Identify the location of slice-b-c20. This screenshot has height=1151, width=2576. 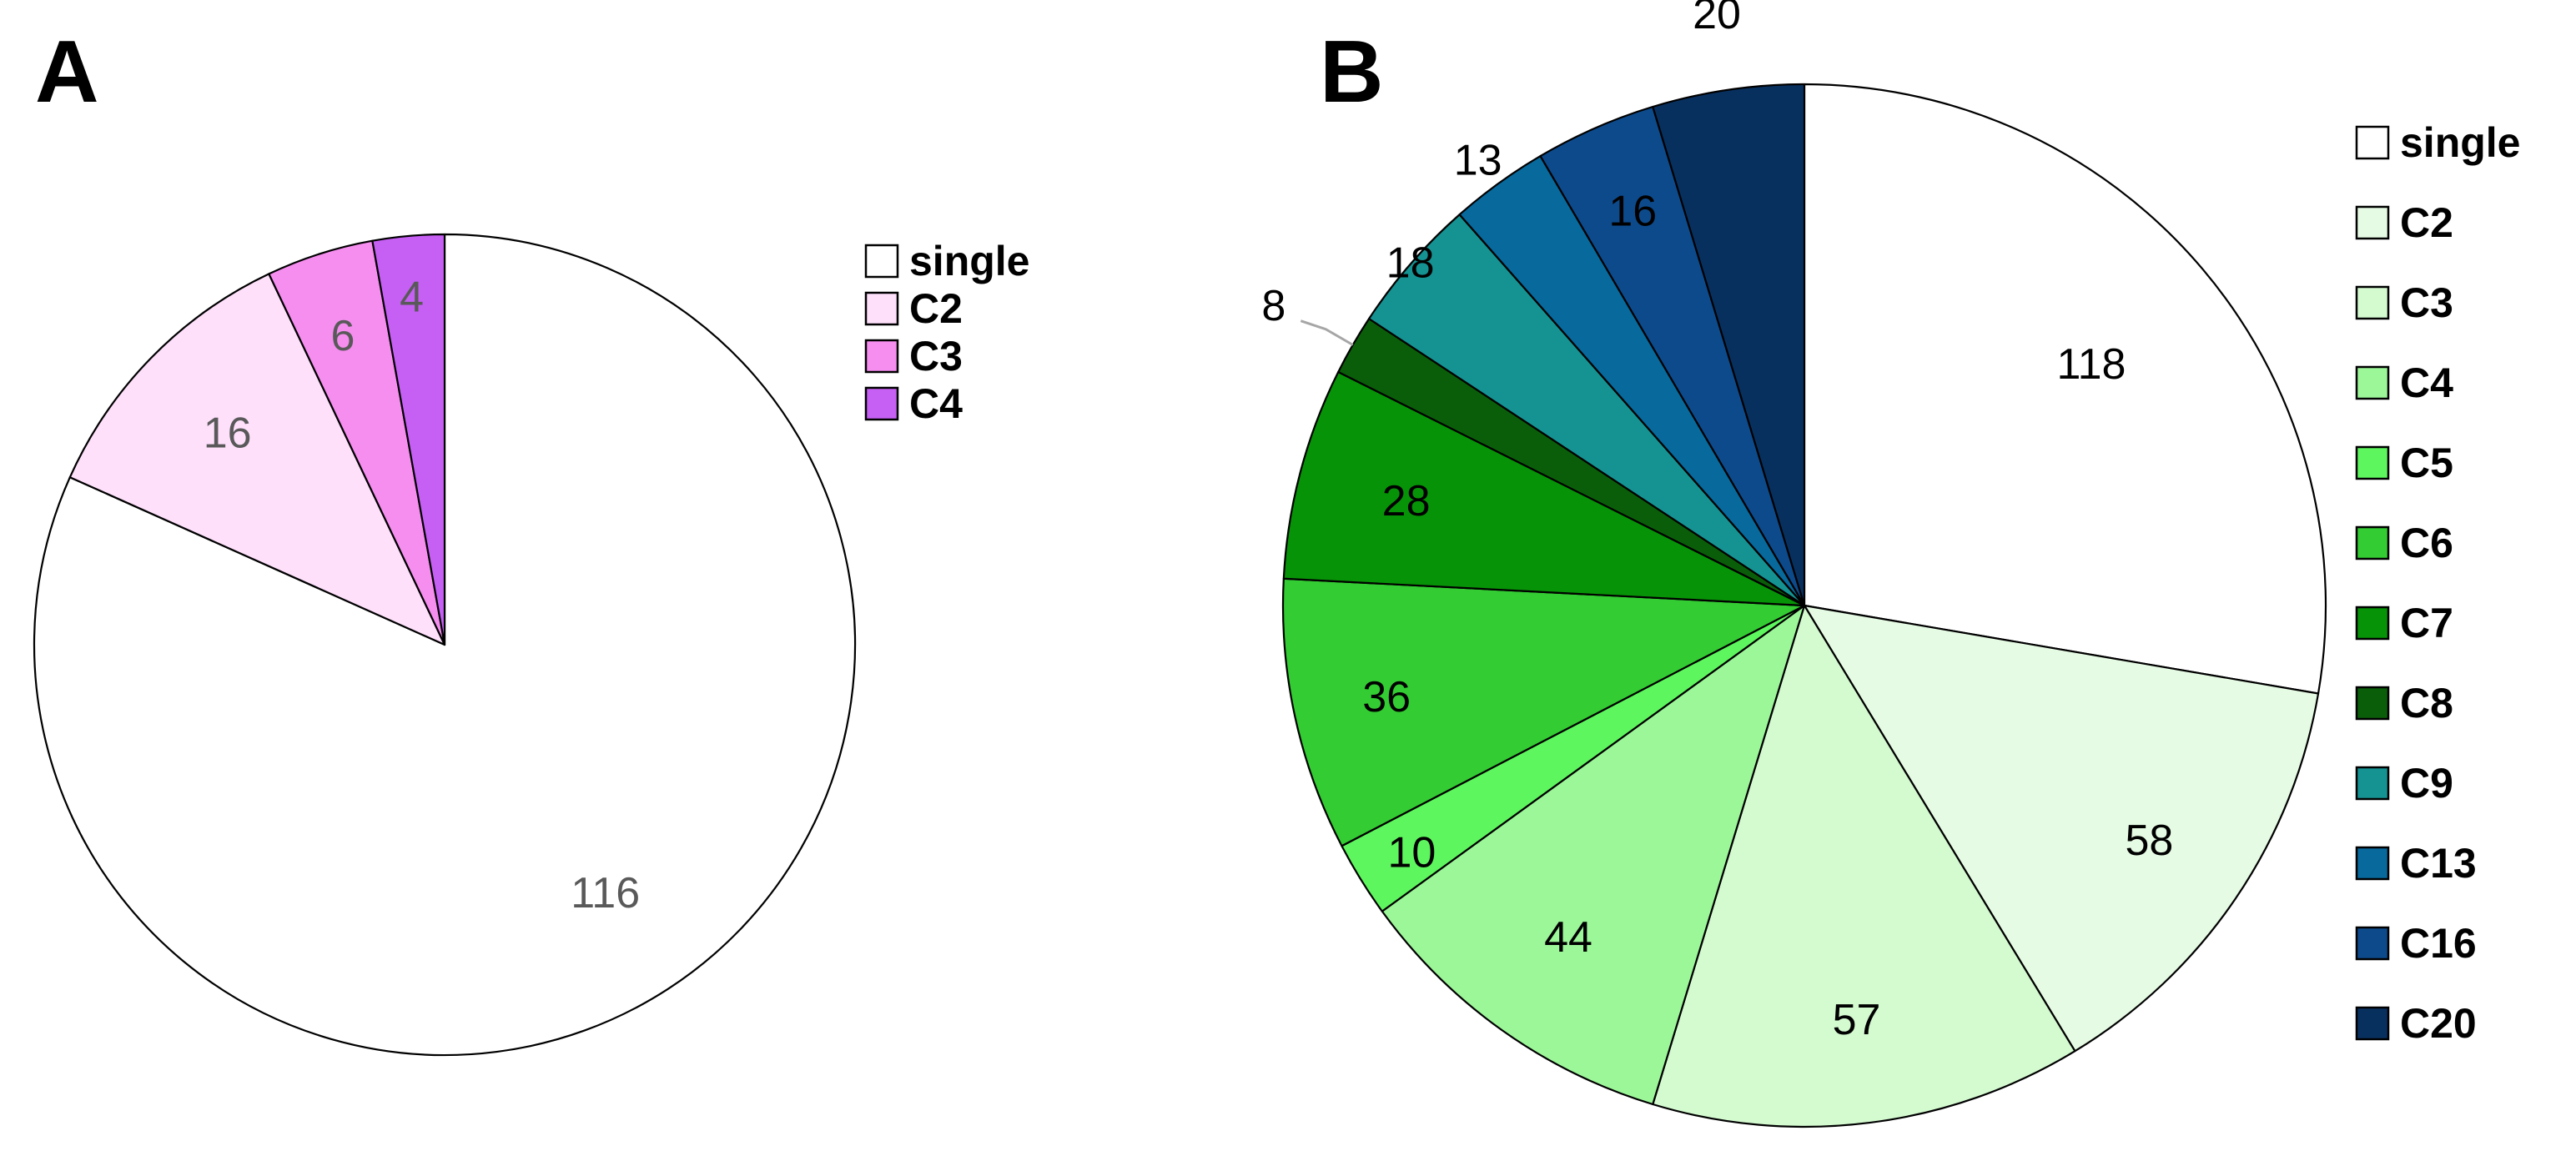
(1729, 345).